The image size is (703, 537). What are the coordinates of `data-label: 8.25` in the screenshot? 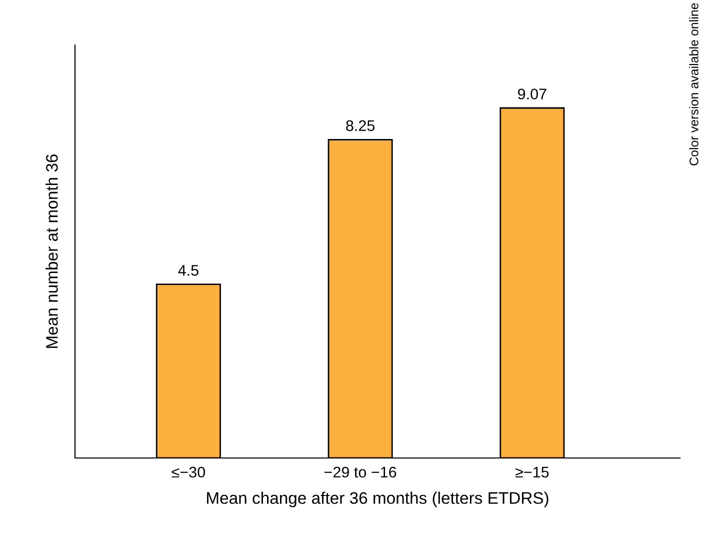 It's located at (360, 126).